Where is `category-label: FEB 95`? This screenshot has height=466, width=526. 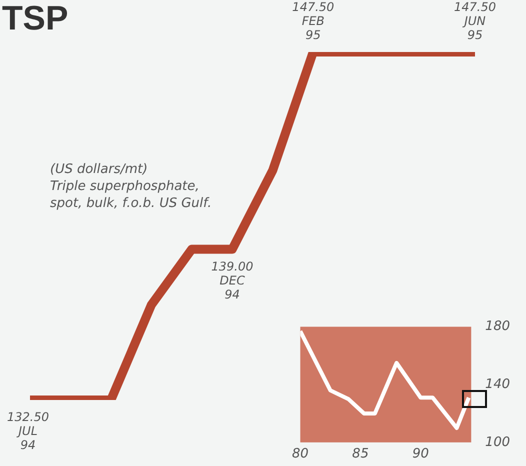
category-label: FEB 95 is located at coordinates (313, 28).